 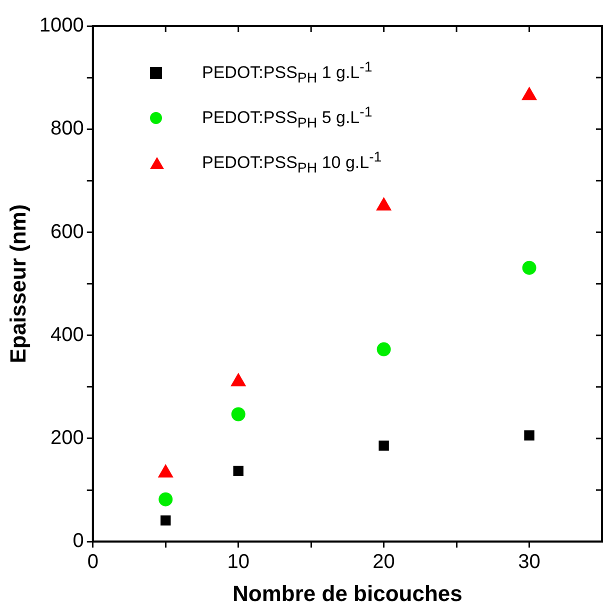 I want to click on legend-label: PEDOT:PSS$_{PH}$ 10 g.L$^{-1}$, so click(x=292, y=162).